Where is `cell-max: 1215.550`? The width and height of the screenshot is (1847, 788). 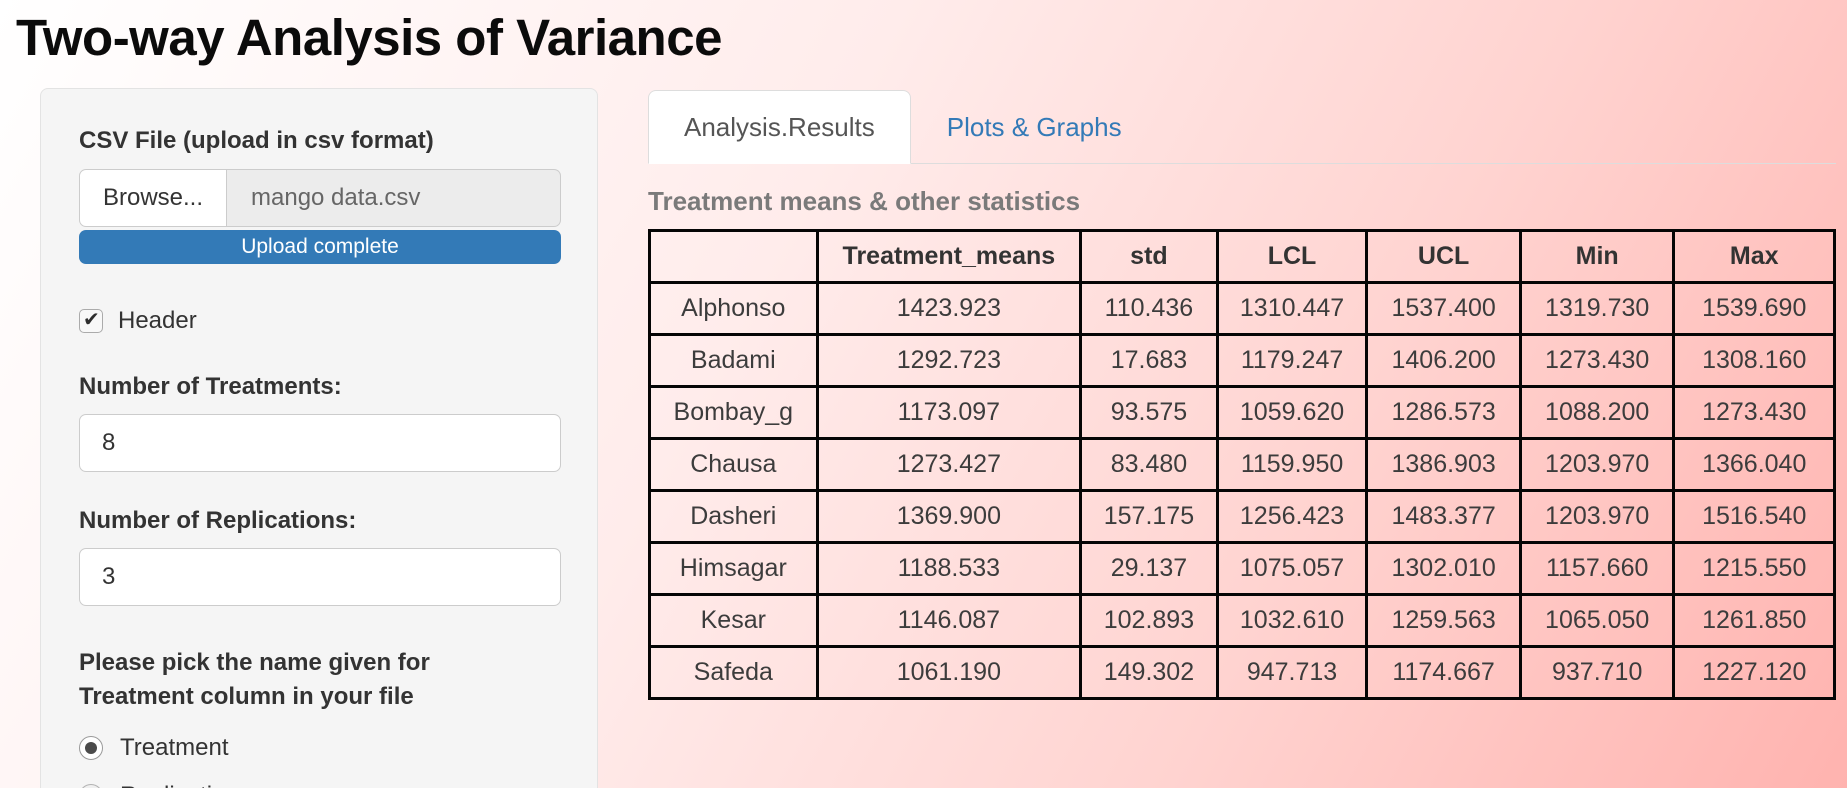 cell-max: 1215.550 is located at coordinates (1754, 568).